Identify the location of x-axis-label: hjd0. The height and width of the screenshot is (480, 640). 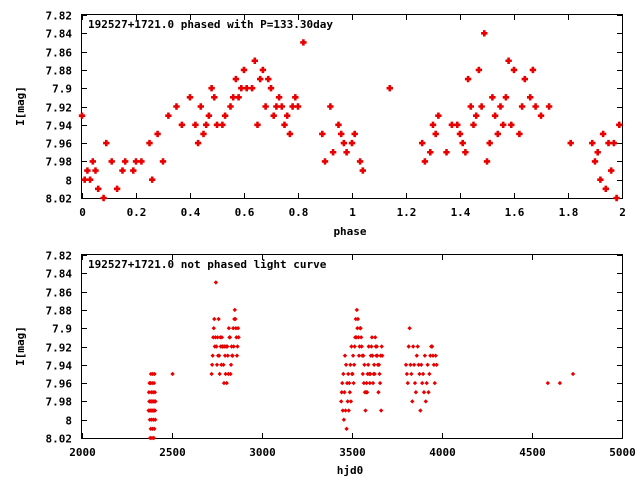
(350, 470).